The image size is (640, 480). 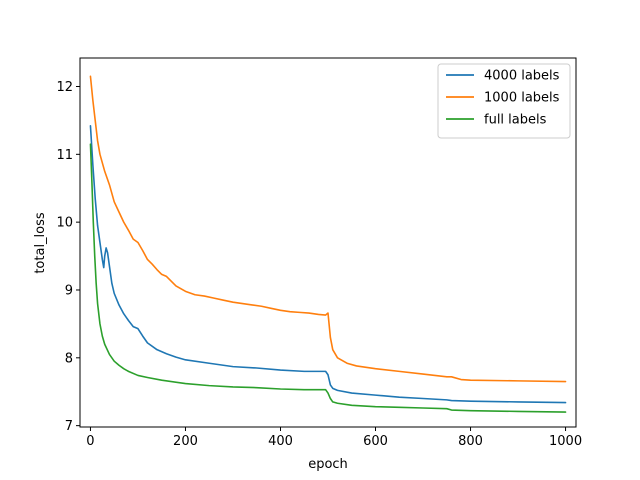 I want to click on legend-label-1: 1000 labels, so click(x=522, y=98).